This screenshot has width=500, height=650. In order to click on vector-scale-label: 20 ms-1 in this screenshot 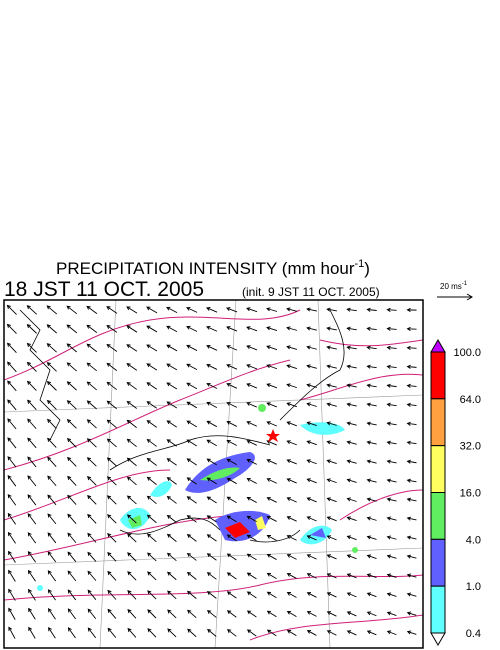, I will do `click(454, 286)`.